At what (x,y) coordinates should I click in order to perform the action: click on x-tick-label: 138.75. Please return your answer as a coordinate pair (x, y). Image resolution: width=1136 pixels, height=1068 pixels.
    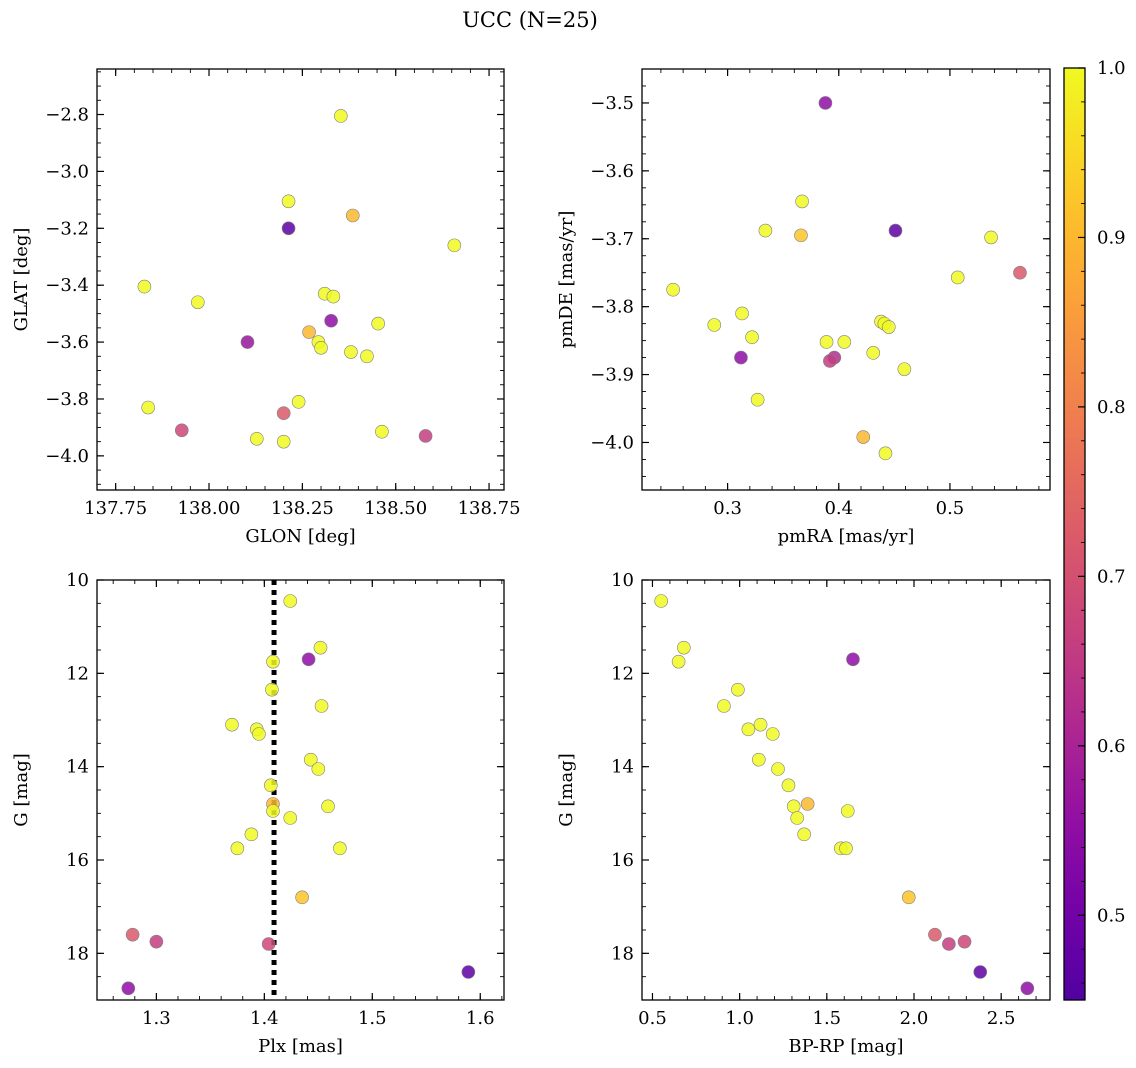
    Looking at the image, I should click on (489, 508).